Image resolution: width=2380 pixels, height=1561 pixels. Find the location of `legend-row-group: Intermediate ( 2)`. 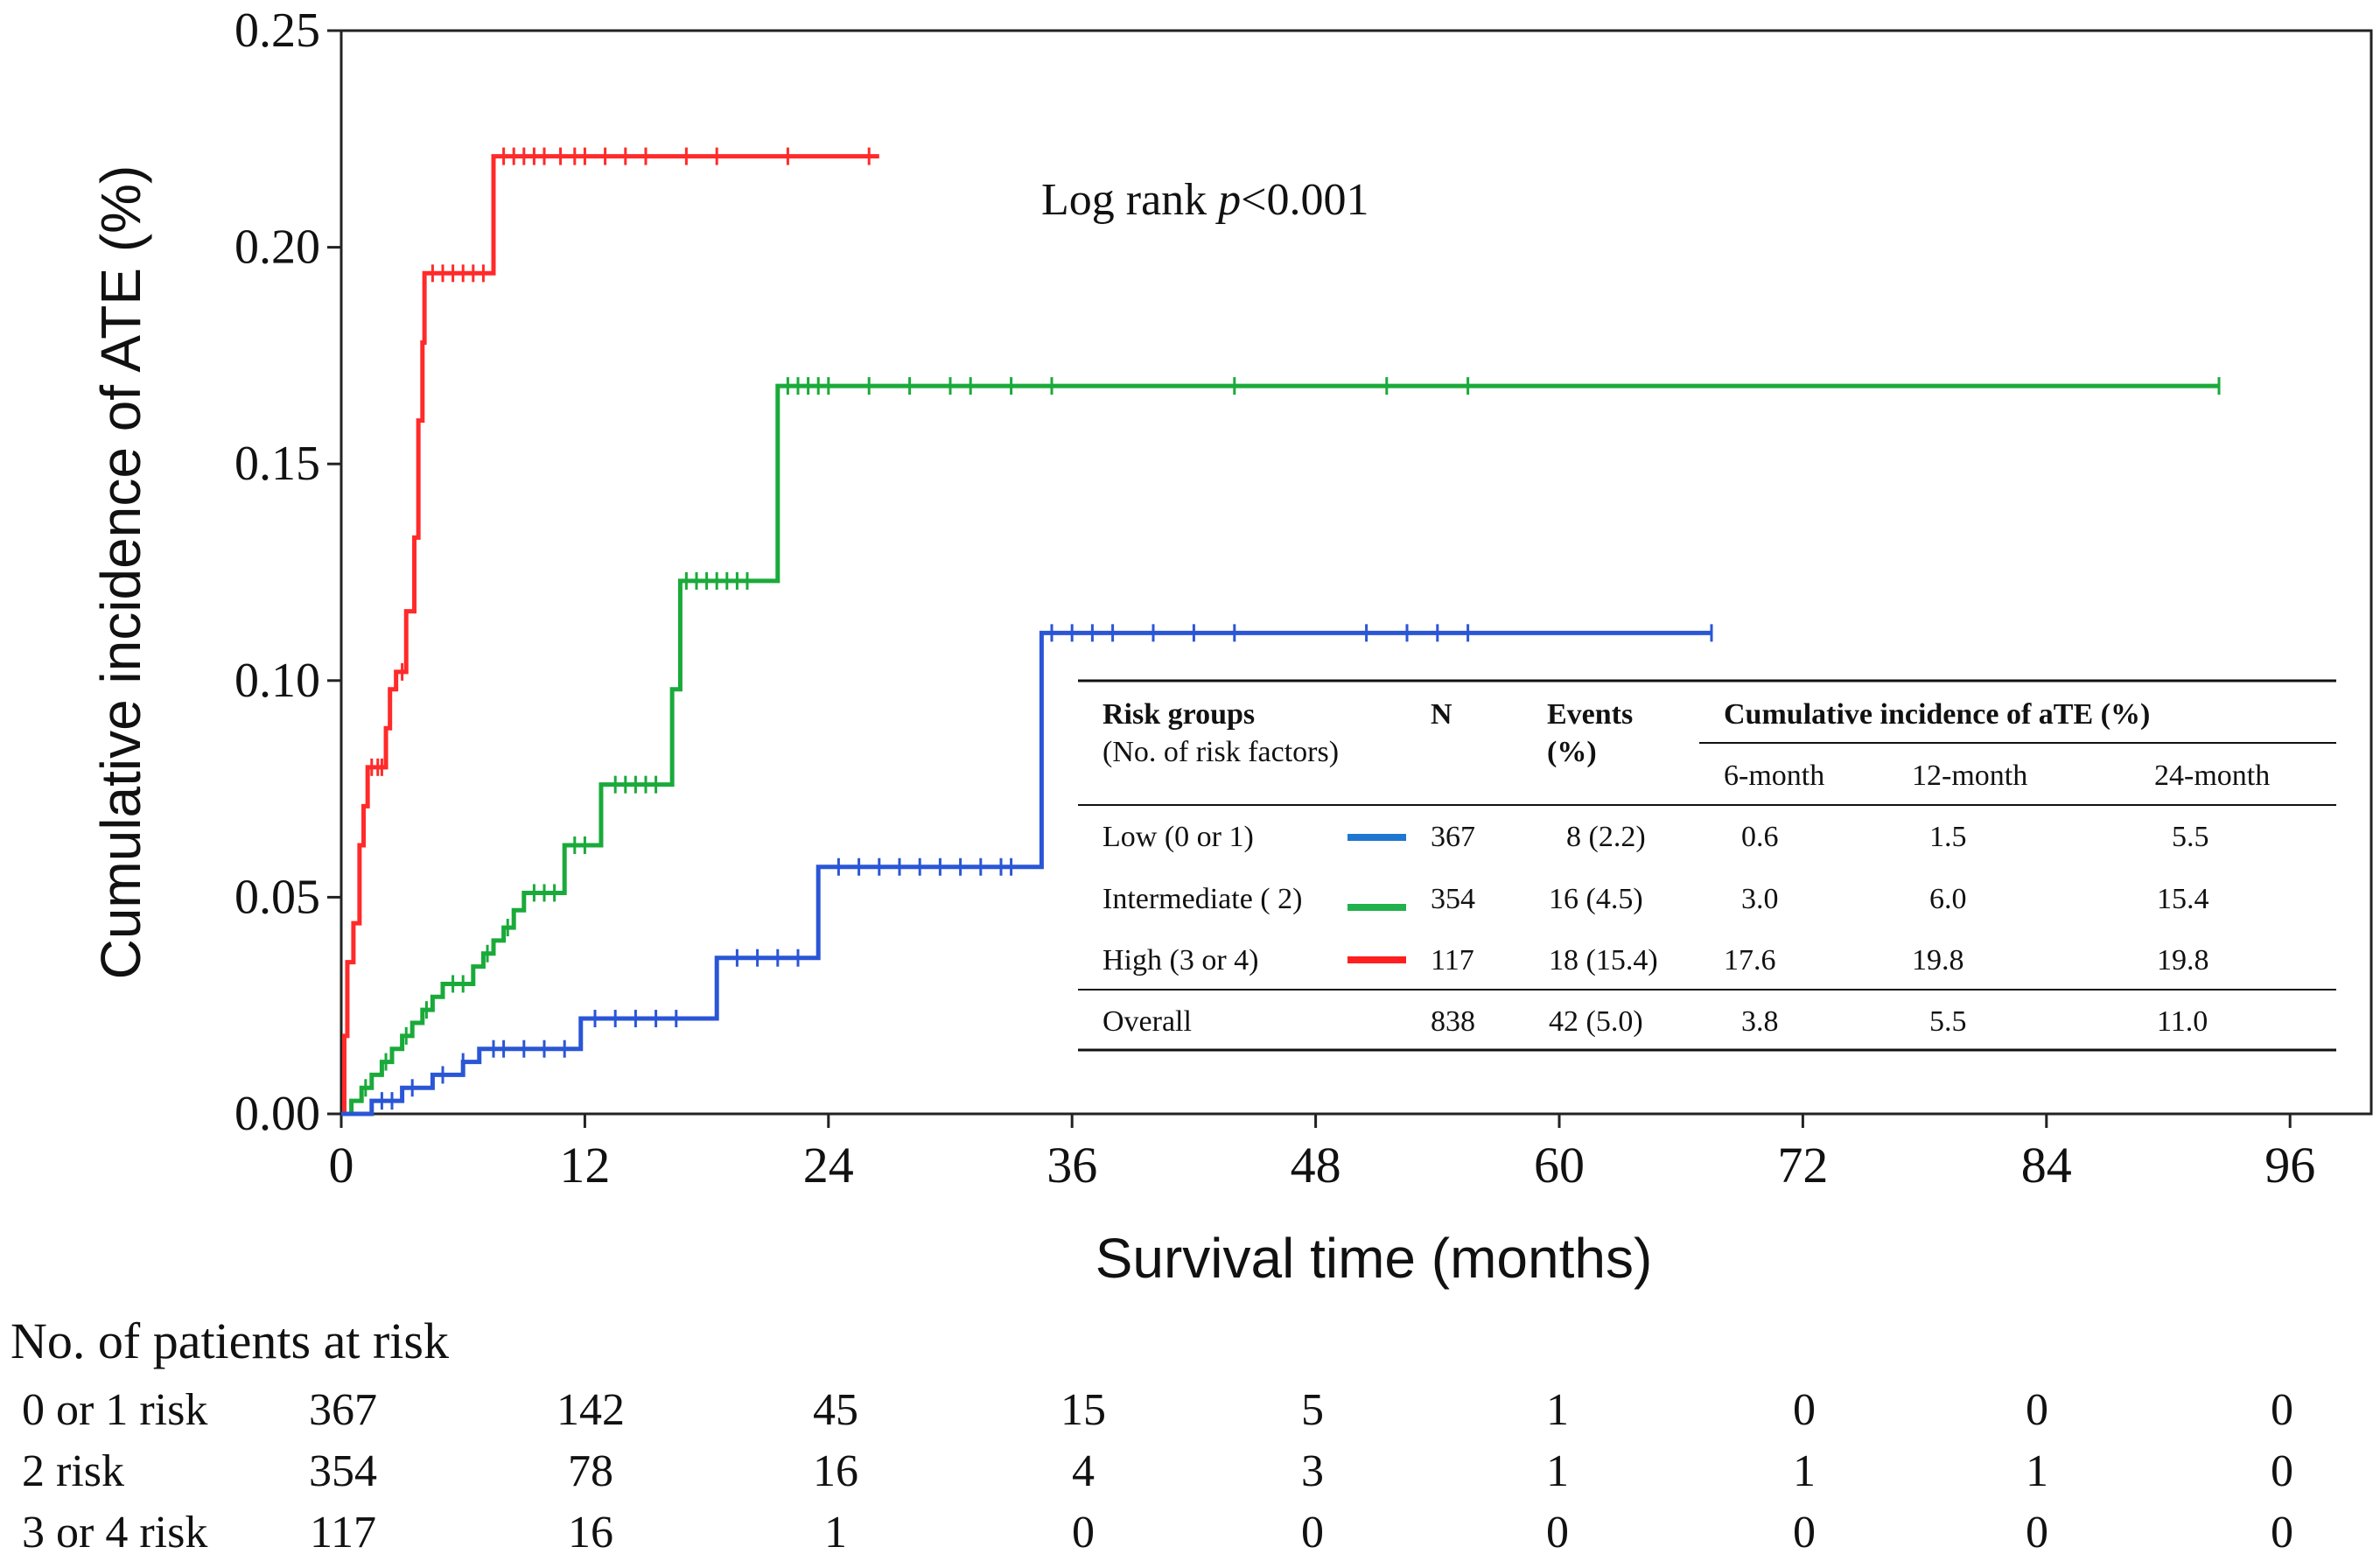

legend-row-group: Intermediate ( 2) is located at coordinates (1202, 899).